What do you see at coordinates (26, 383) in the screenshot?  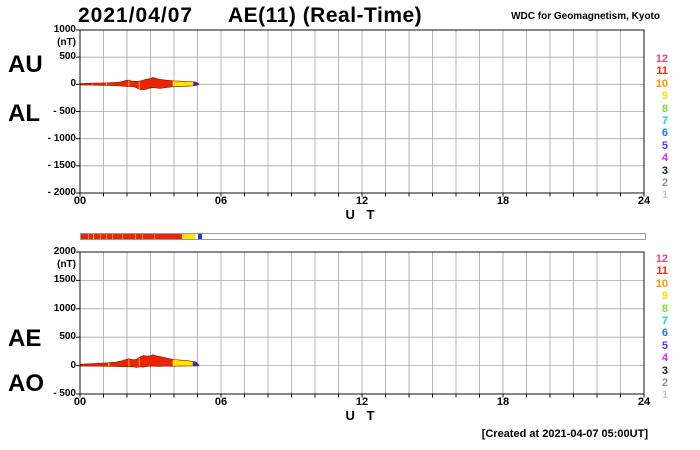 I see `index-label-ao: AO` at bounding box center [26, 383].